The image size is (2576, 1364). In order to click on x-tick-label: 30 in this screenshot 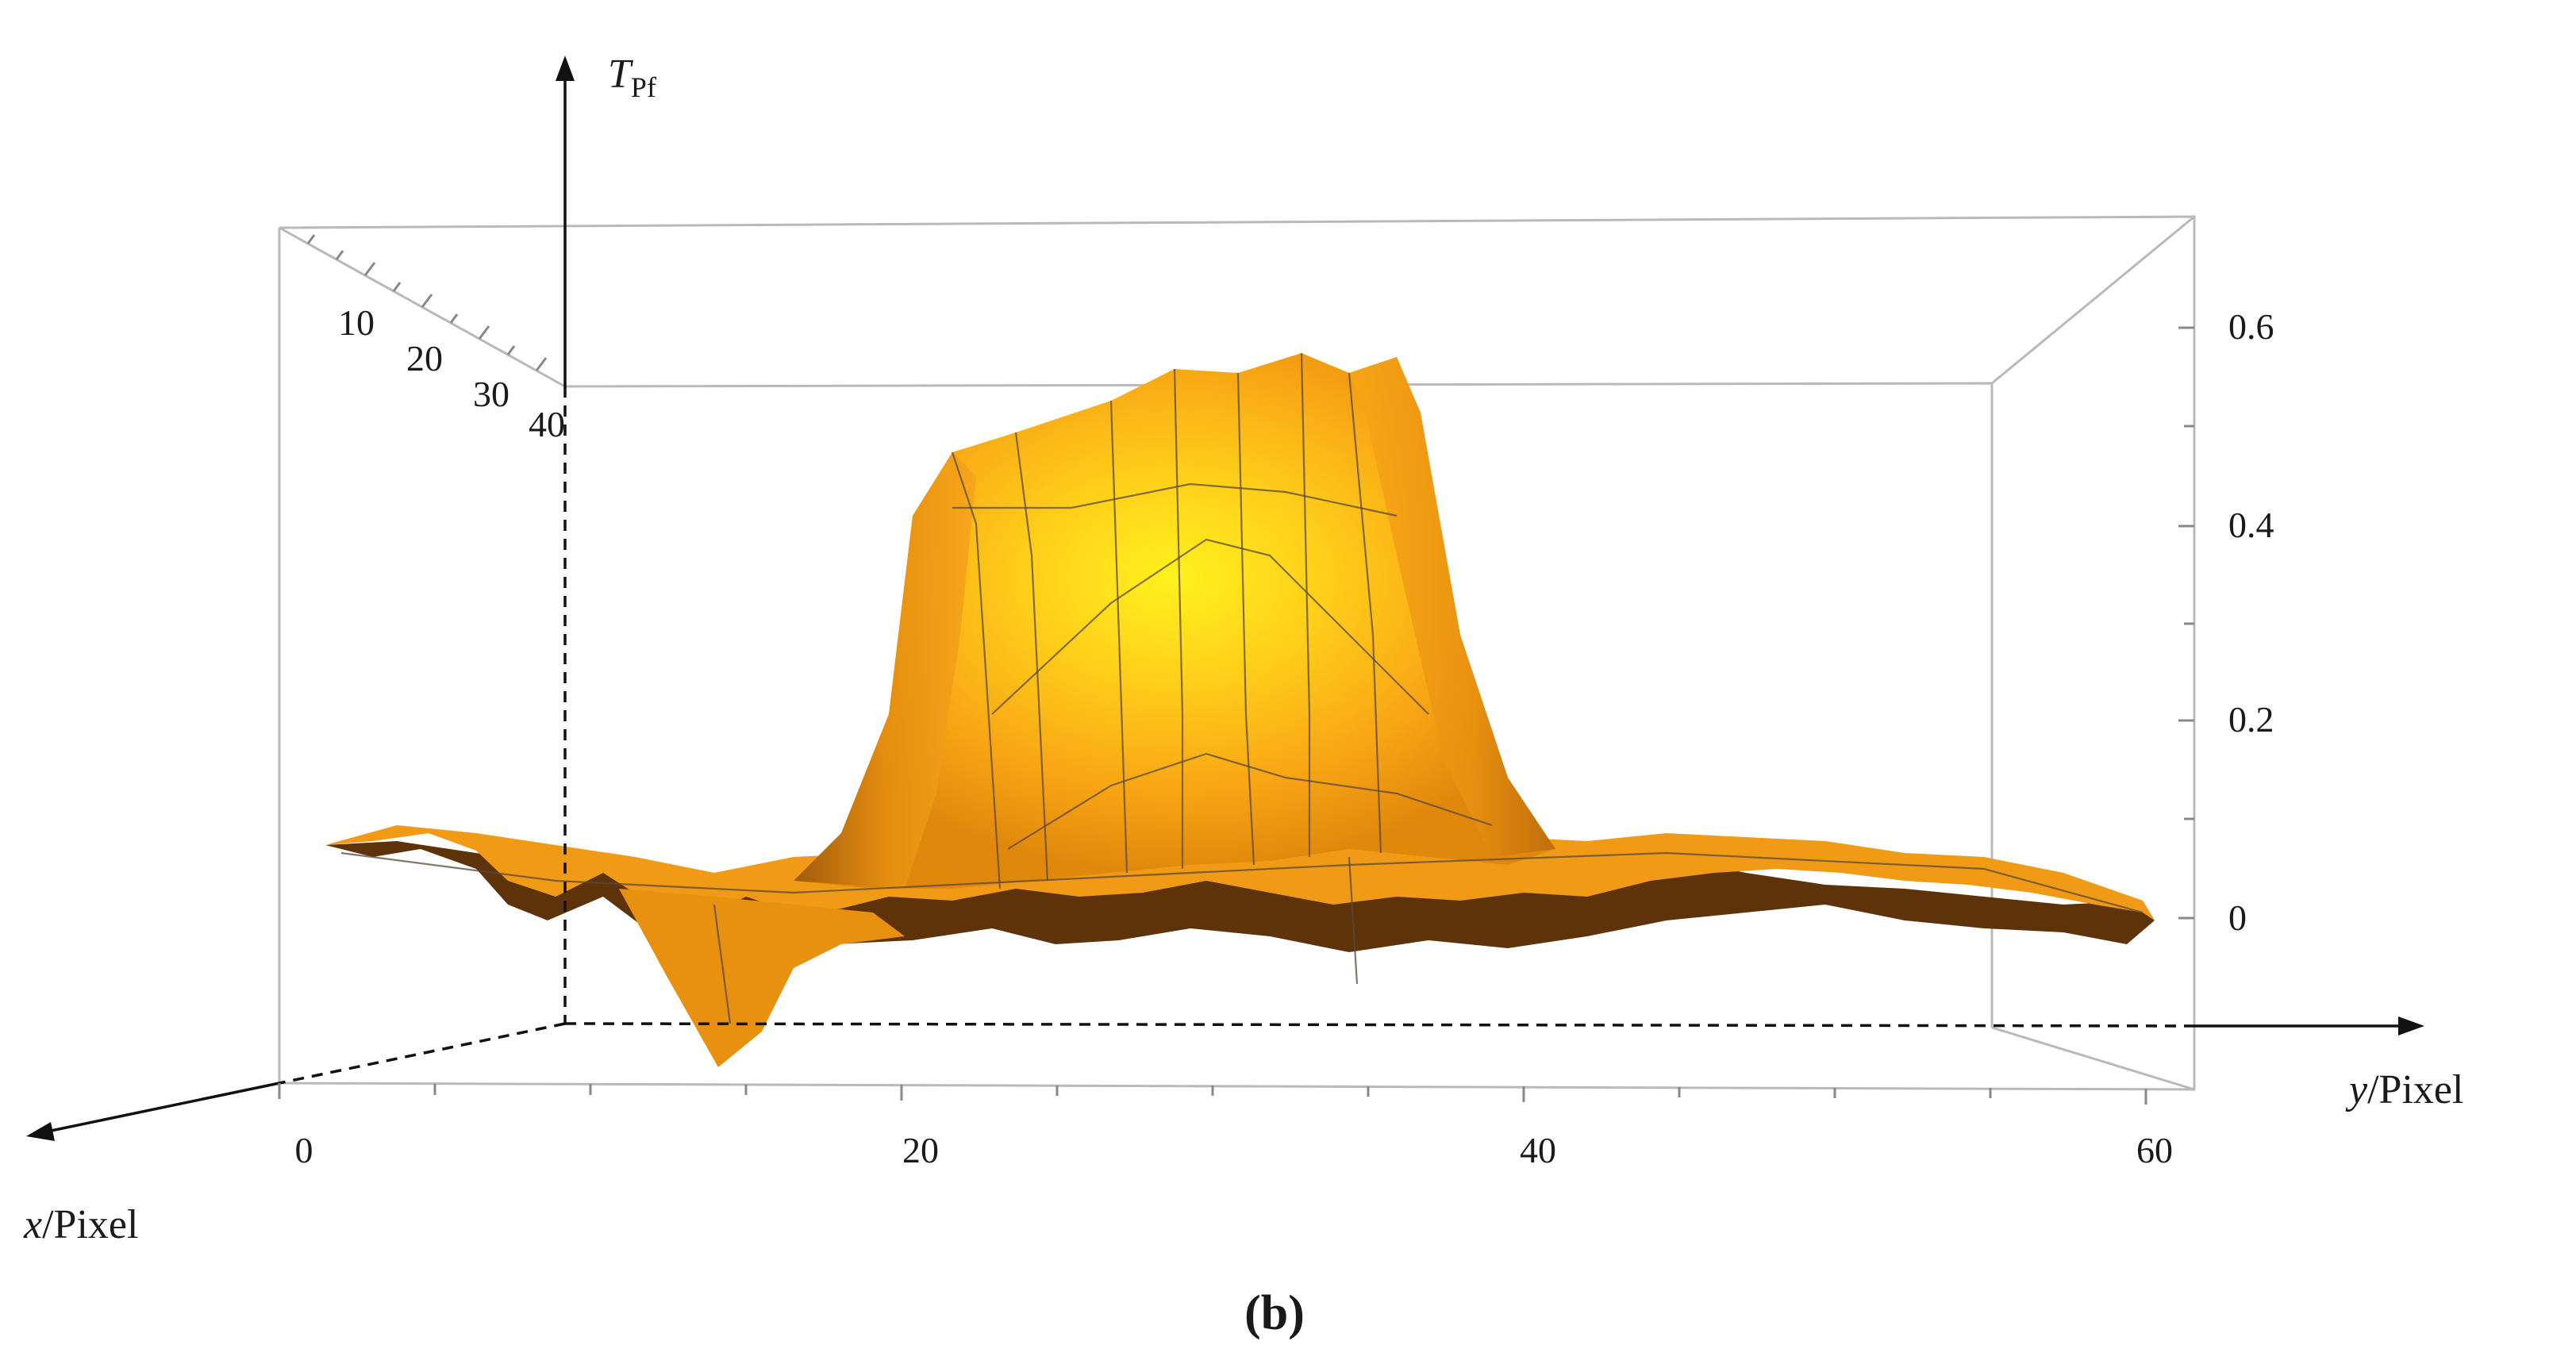, I will do `click(491, 394)`.